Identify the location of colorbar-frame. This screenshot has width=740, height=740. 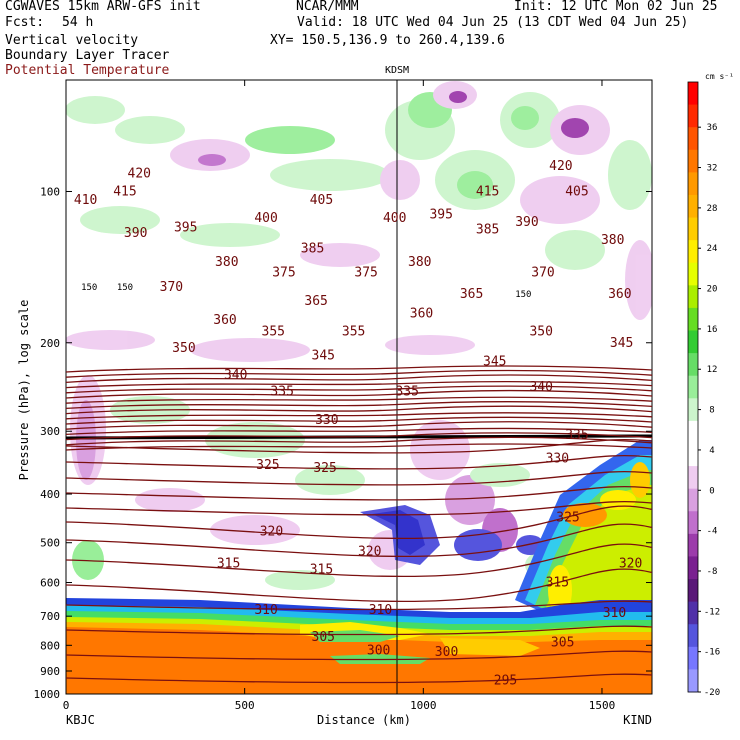
(693, 387).